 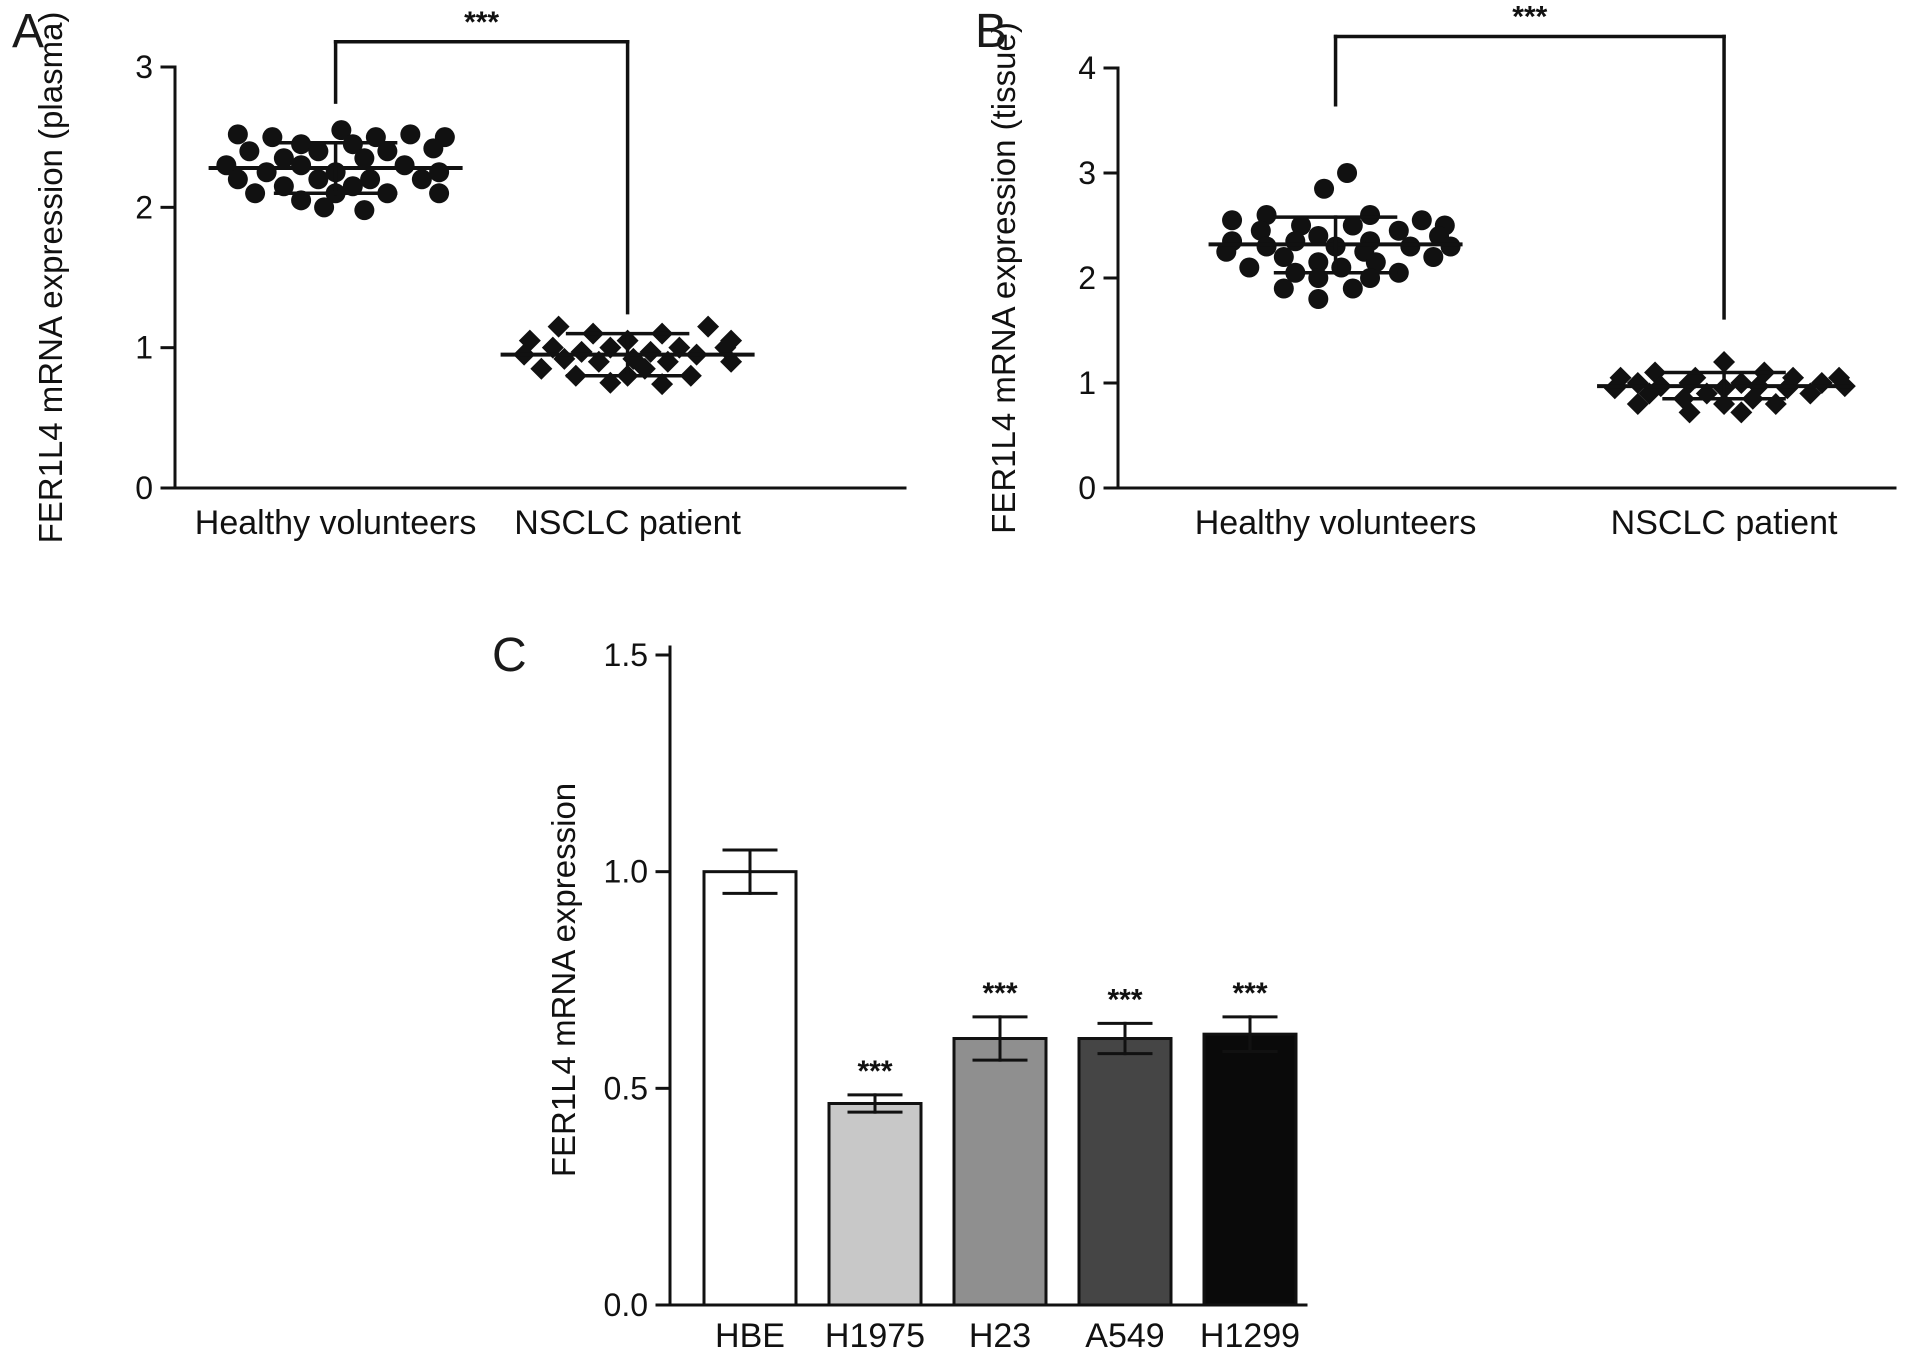 What do you see at coordinates (991, 31) in the screenshot?
I see `panel-b-label: B` at bounding box center [991, 31].